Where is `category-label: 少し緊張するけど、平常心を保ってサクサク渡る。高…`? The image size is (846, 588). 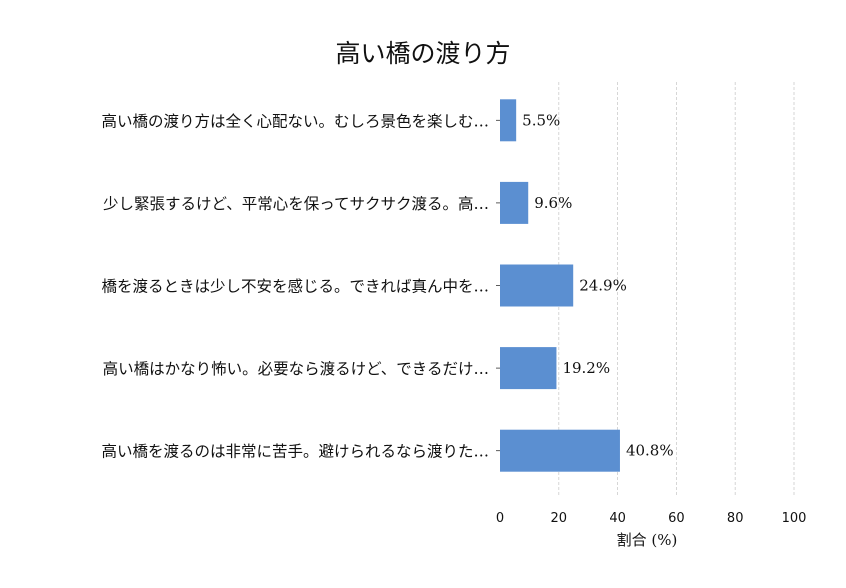 category-label: 少し緊張するけど、平常心を保ってサクサク渡る。高… is located at coordinates (296, 204).